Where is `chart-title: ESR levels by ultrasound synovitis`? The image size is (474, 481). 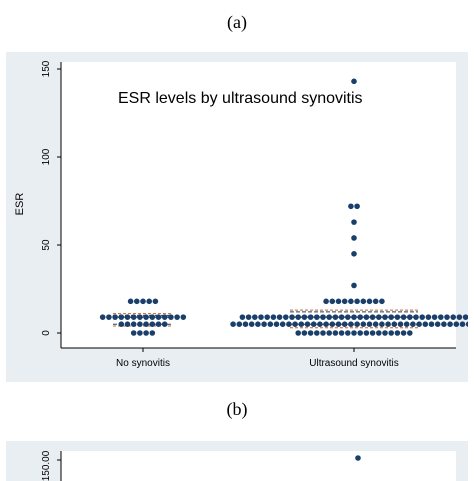 chart-title: ESR levels by ultrasound synovitis is located at coordinates (240, 98).